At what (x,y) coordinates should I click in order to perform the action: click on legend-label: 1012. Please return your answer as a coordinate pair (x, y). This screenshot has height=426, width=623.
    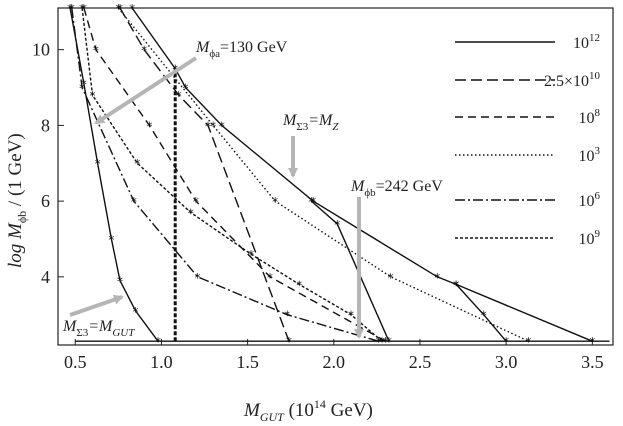
    Looking at the image, I should click on (586, 42).